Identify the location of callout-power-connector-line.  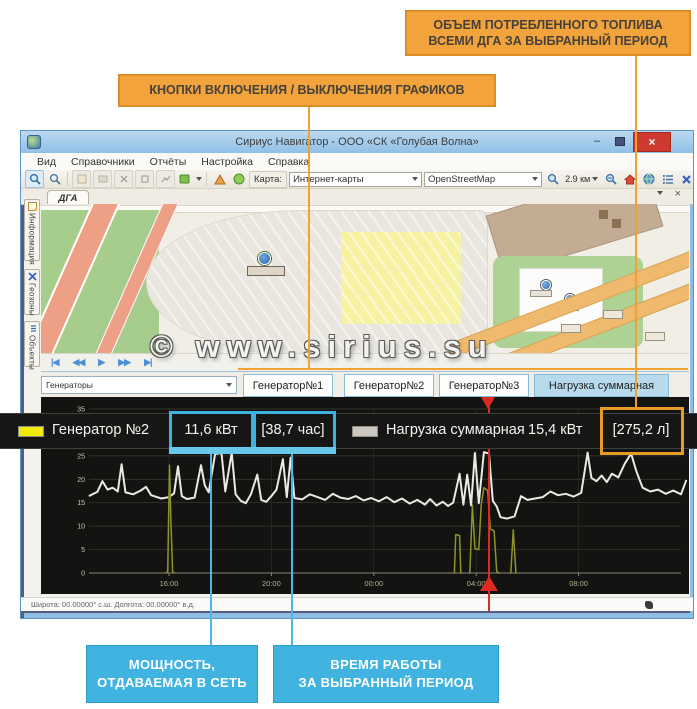
(211, 549).